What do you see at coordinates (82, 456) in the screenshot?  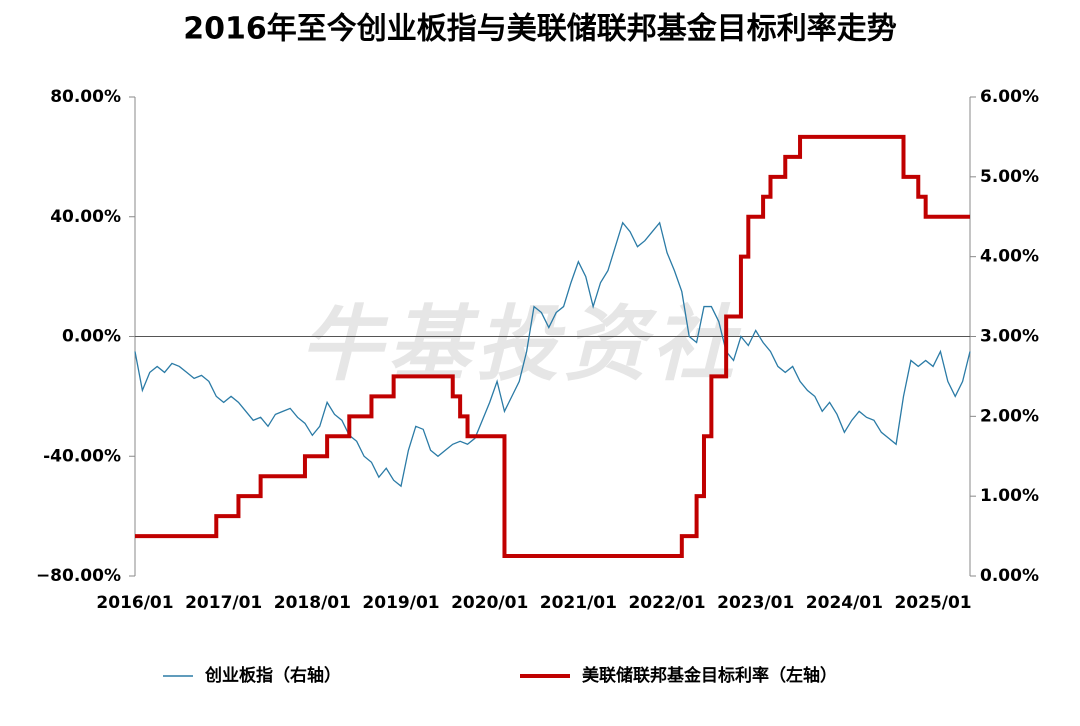 I see `y-tick-label: -40.00%` at bounding box center [82, 456].